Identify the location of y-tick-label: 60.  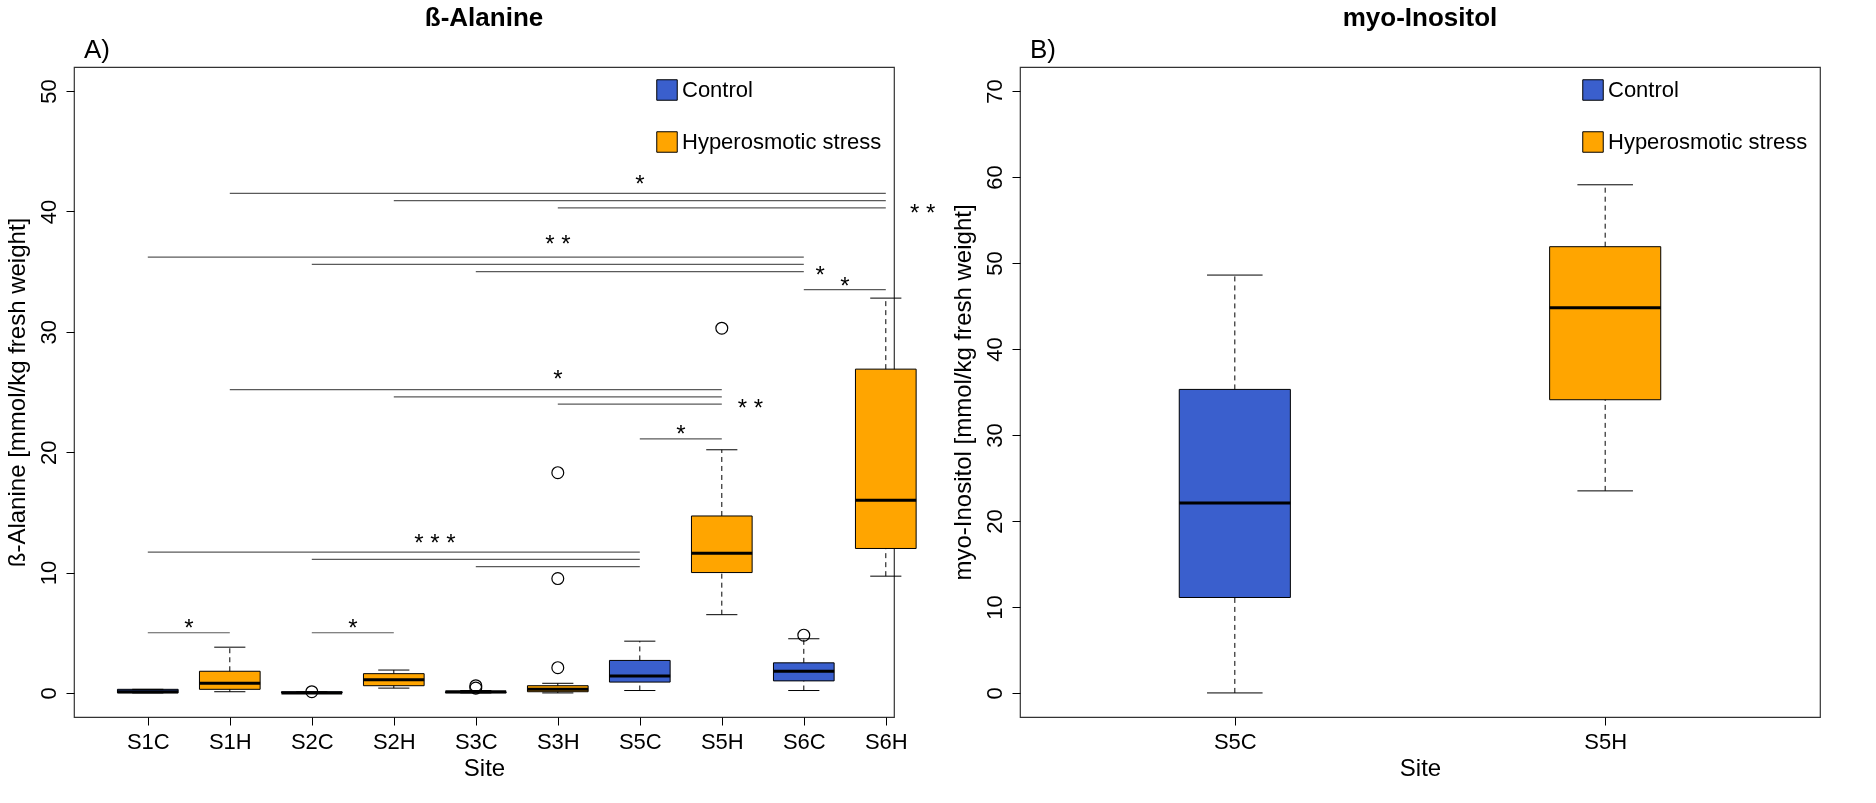
(994, 177).